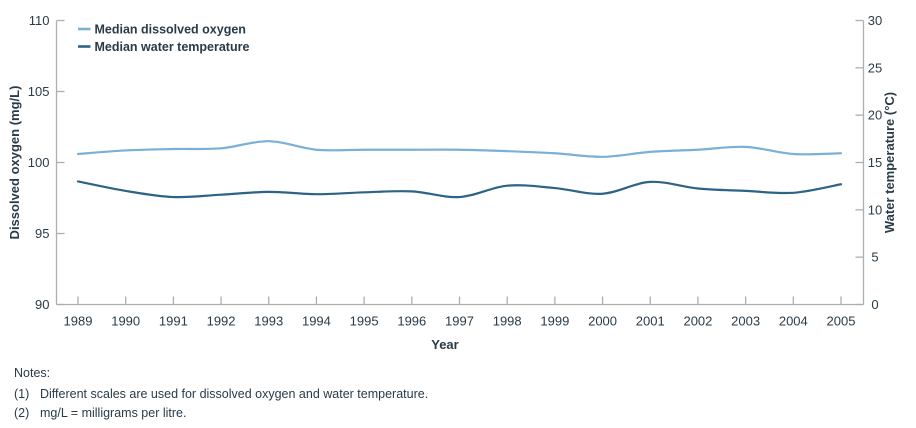  What do you see at coordinates (745, 321) in the screenshot?
I see `x-tick-label: 2003` at bounding box center [745, 321].